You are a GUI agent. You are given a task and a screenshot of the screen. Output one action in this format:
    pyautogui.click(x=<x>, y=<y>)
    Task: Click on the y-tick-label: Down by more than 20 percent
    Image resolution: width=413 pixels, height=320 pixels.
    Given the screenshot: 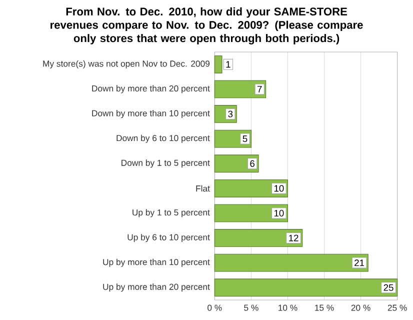 What is the action you would take?
    pyautogui.click(x=151, y=89)
    